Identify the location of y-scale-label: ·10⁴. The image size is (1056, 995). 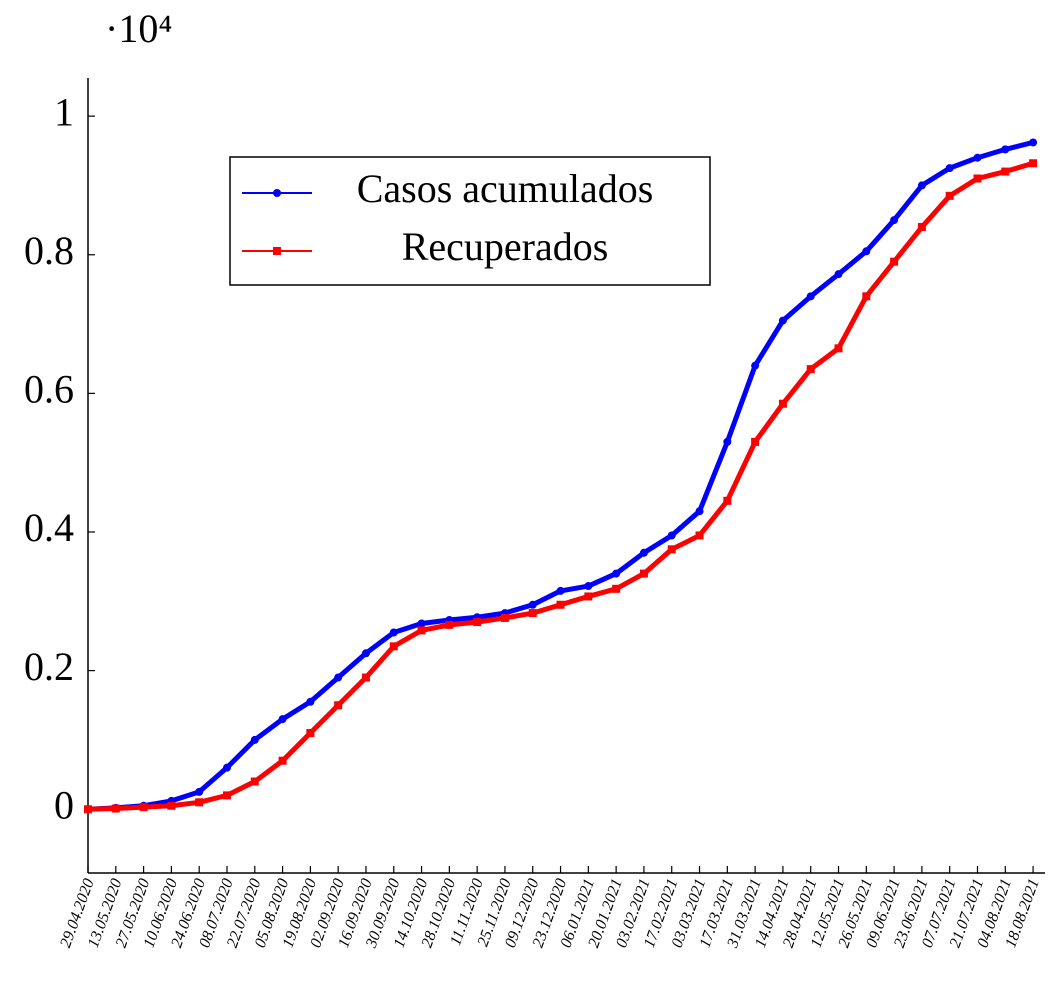
(138, 28).